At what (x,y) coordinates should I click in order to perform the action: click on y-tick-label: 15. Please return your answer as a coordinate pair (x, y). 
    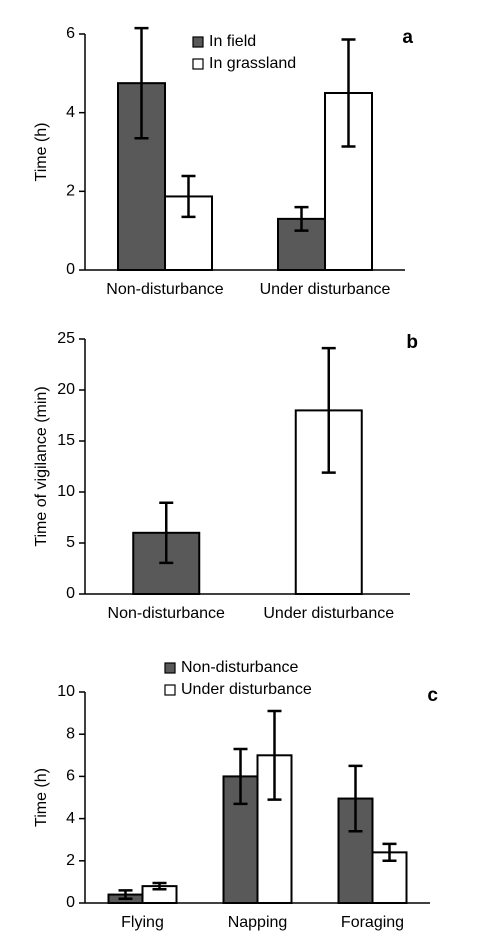
    Looking at the image, I should click on (66, 440).